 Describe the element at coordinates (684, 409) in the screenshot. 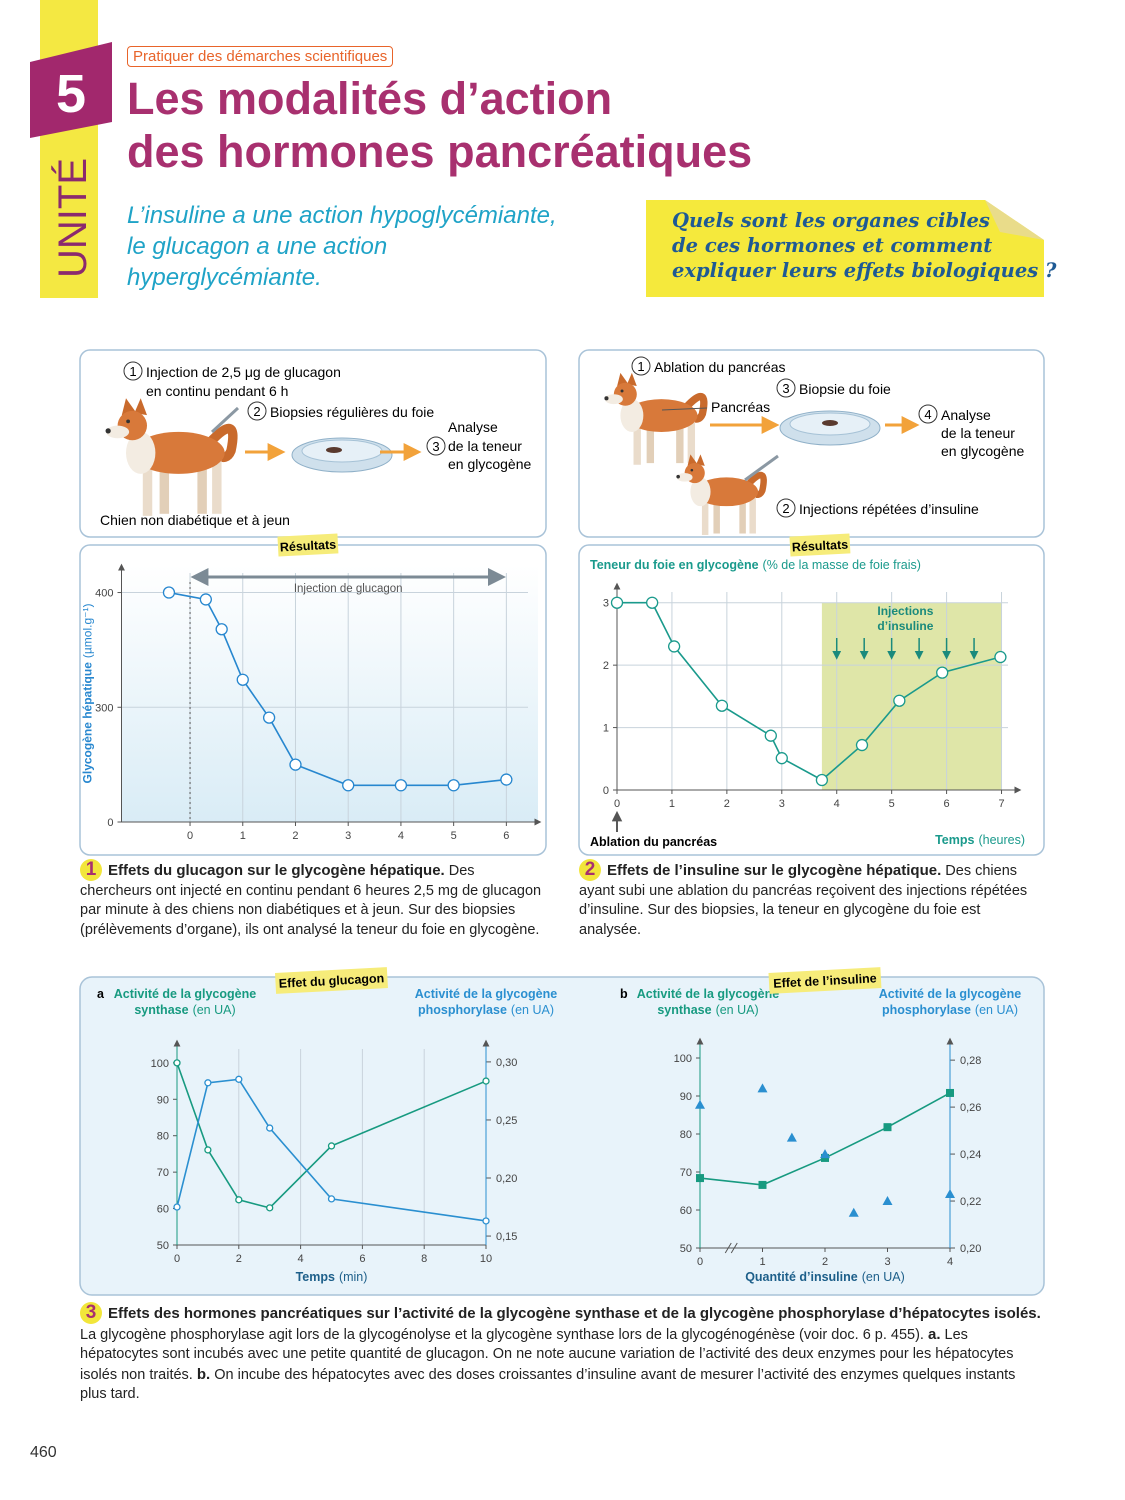

I see `pointer-line` at that location.